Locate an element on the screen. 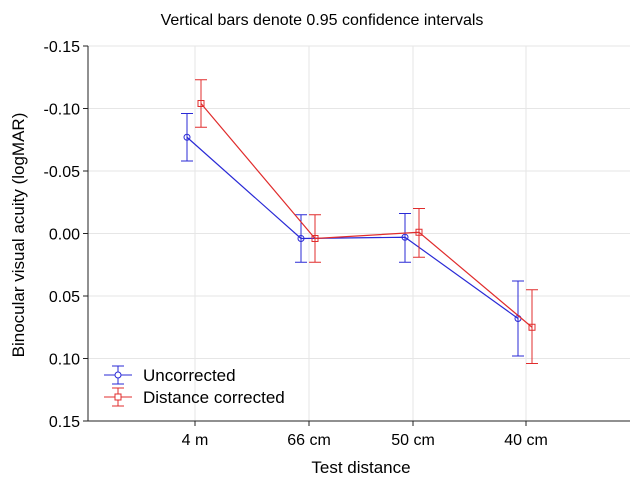 The height and width of the screenshot is (478, 632). x-axis-label: Test distance is located at coordinates (360, 467).